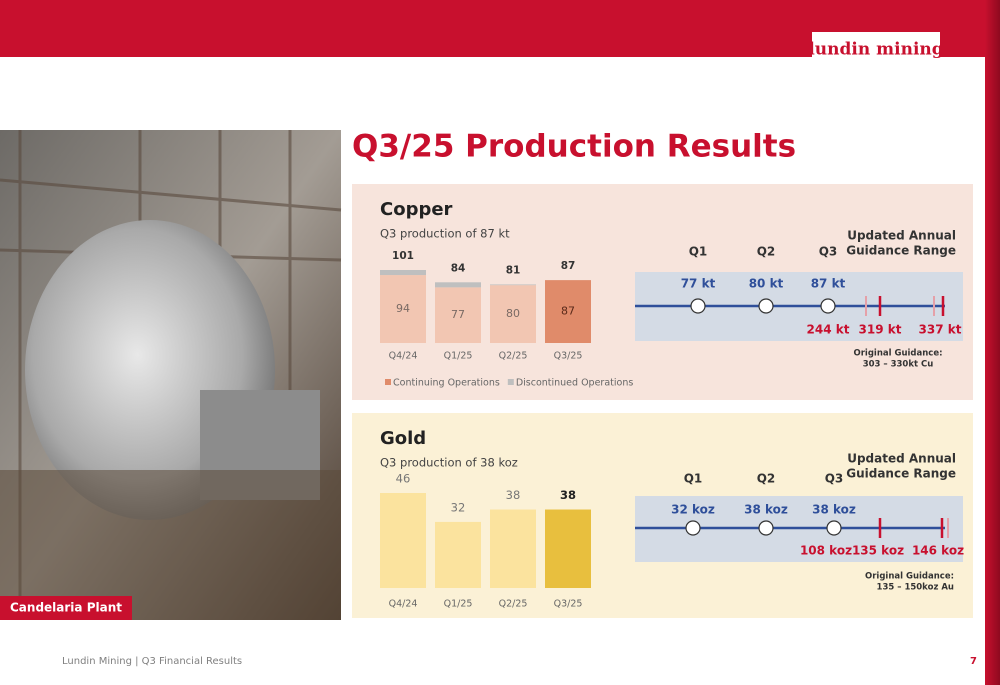 This screenshot has width=1000, height=685. I want to click on bar-value-label: 87, so click(568, 311).